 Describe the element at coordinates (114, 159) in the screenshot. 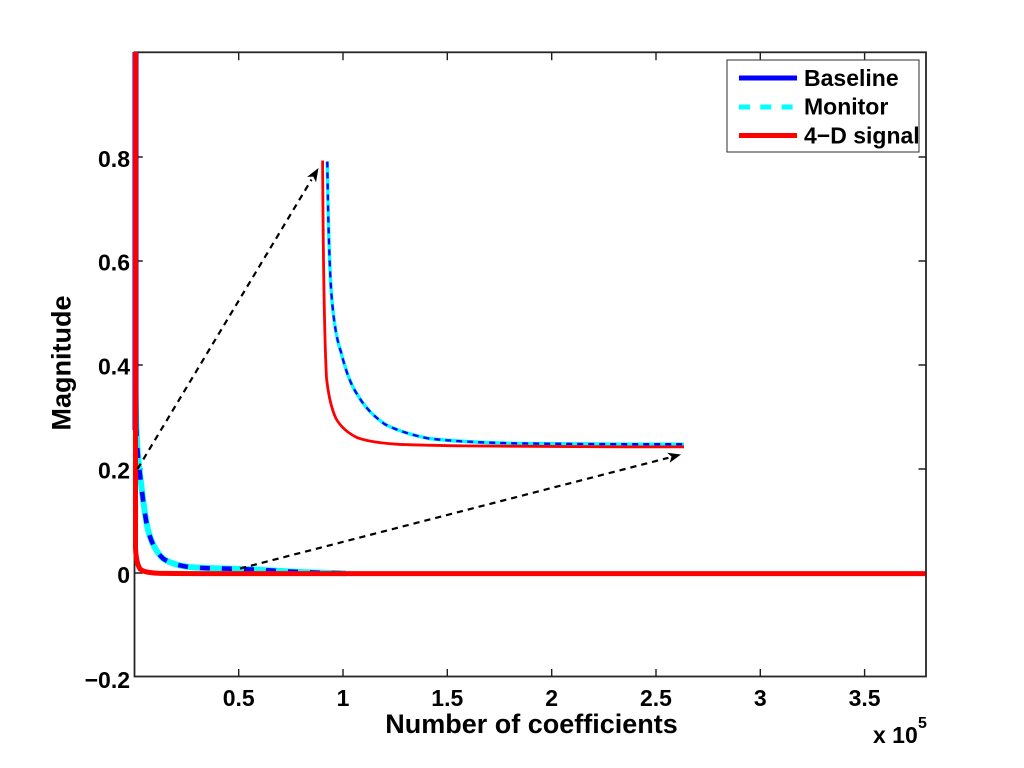

I see `svg-text: 0.8` at that location.